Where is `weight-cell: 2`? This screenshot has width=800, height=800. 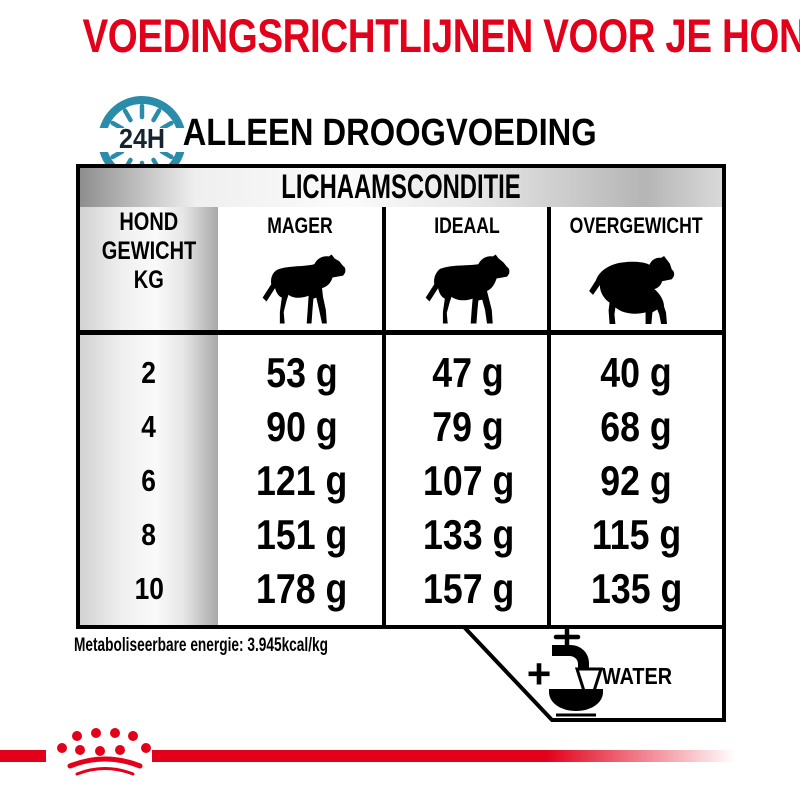 weight-cell: 2 is located at coordinates (149, 372).